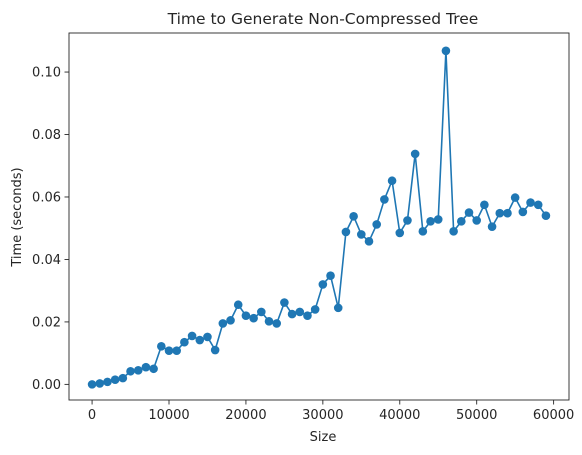 The height and width of the screenshot is (455, 582). What do you see at coordinates (46, 73) in the screenshot?
I see `y-tick-label: 0.10` at bounding box center [46, 73].